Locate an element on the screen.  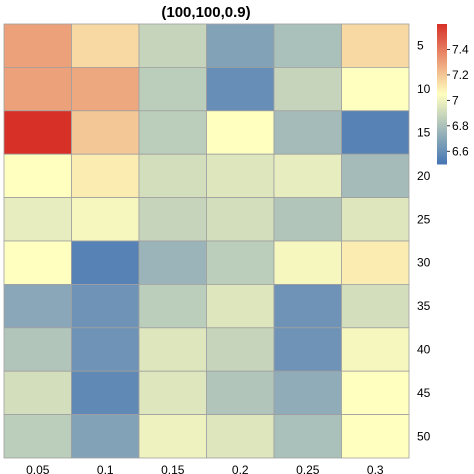
color-legend: 7.4 7.2 7 6.8 6.6 is located at coordinates (453, 94).